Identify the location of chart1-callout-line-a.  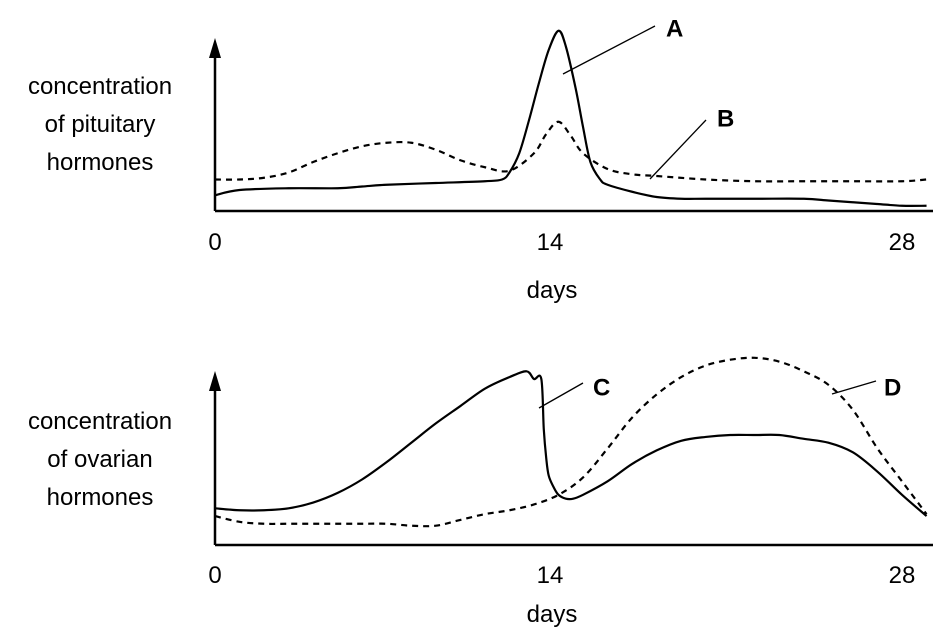
(609, 50).